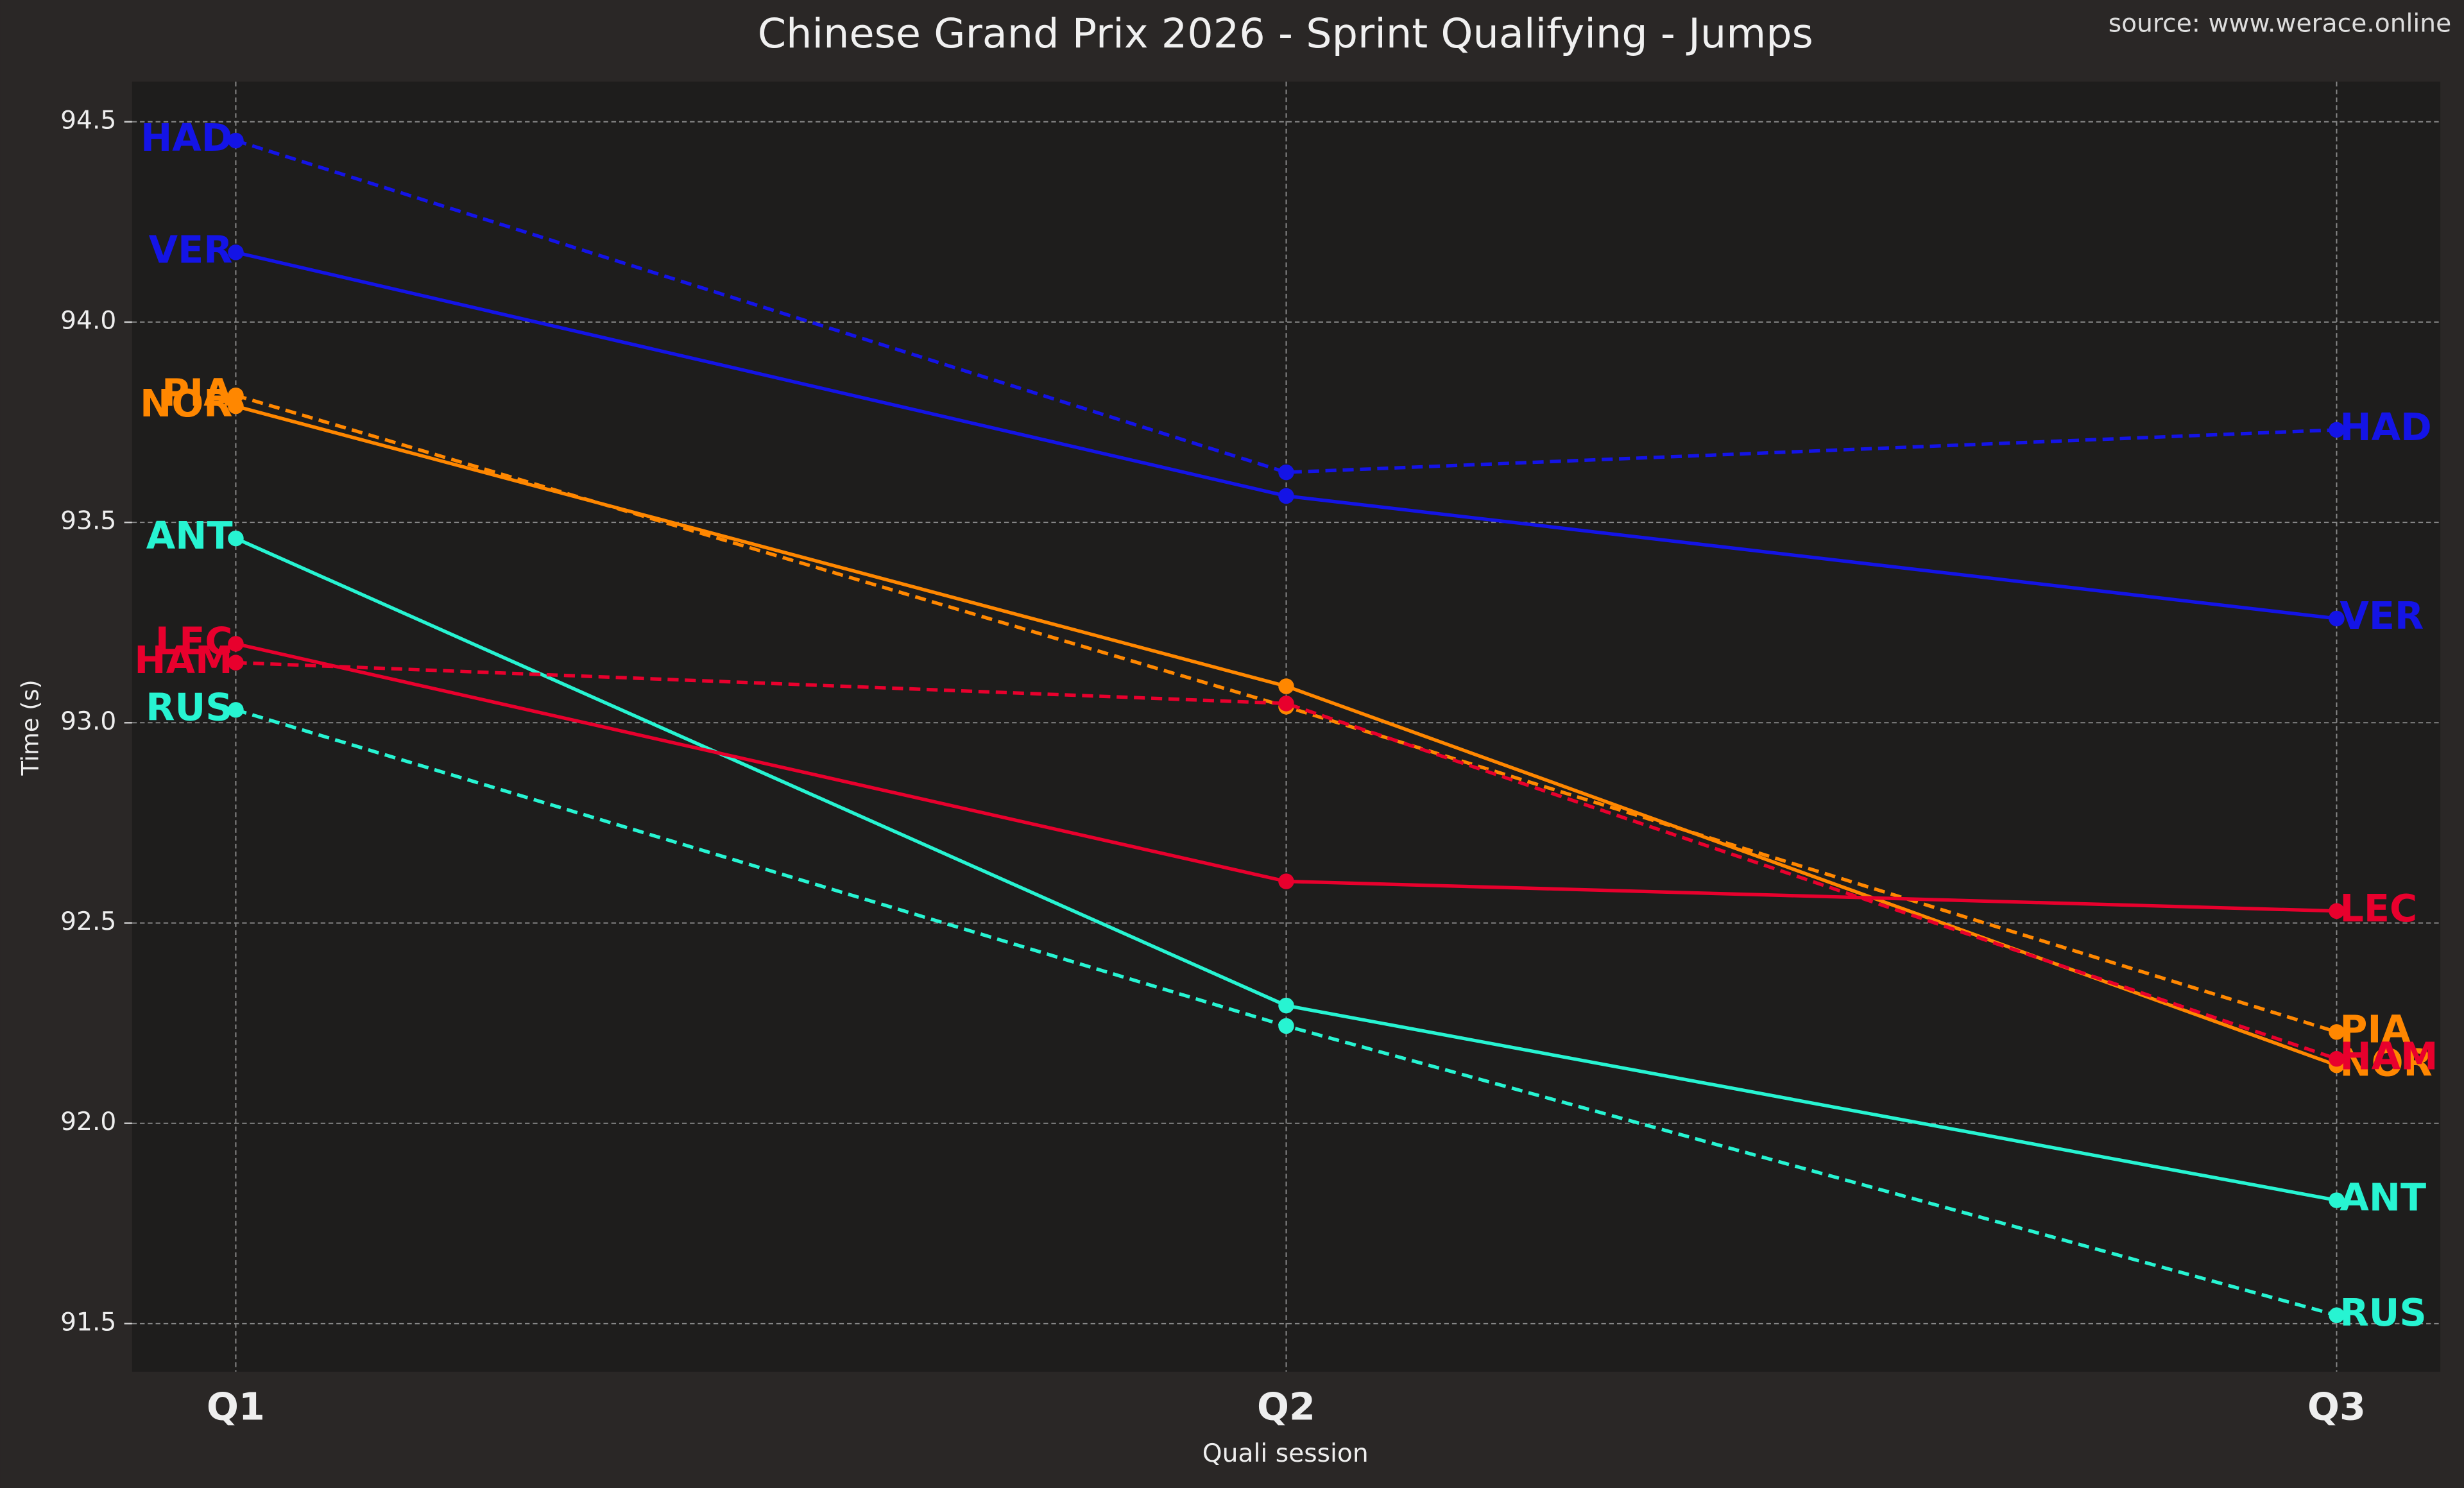  What do you see at coordinates (88, 521) in the screenshot?
I see `y-tick-label: 93.5` at bounding box center [88, 521].